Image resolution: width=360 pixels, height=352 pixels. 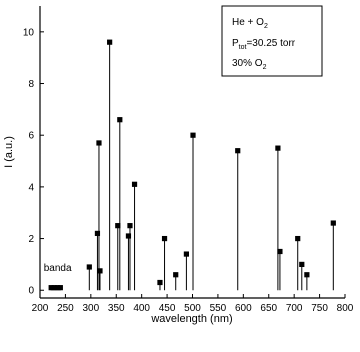 I want to click on y-tick-label: 4, so click(x=31, y=187).